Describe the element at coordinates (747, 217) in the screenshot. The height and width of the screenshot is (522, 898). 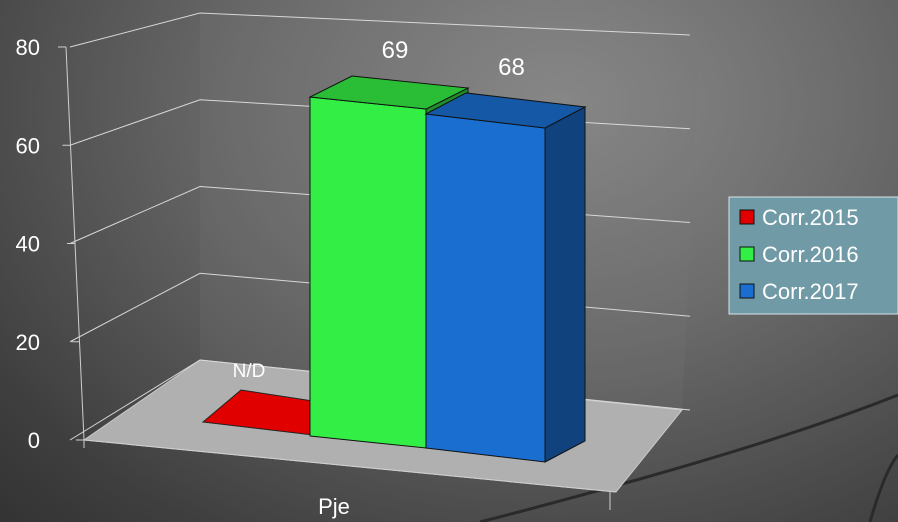
I see `legend-swatch-corr-2015` at that location.